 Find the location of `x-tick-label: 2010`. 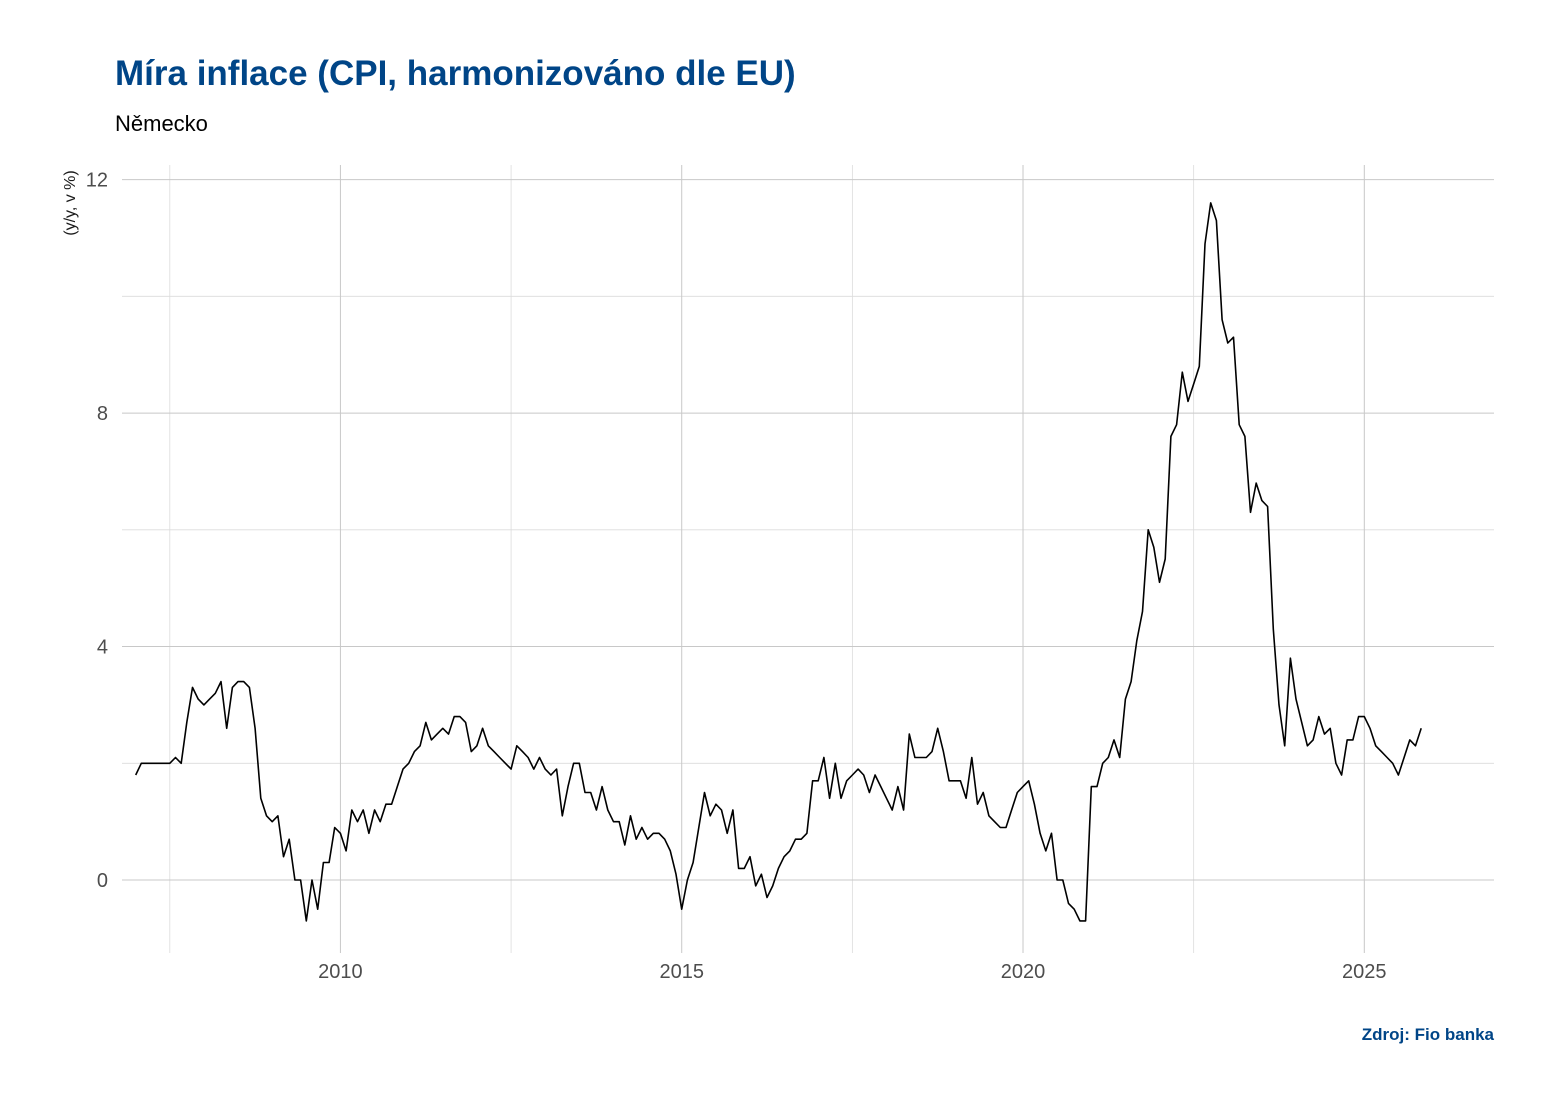

x-tick-label: 2010 is located at coordinates (340, 972).